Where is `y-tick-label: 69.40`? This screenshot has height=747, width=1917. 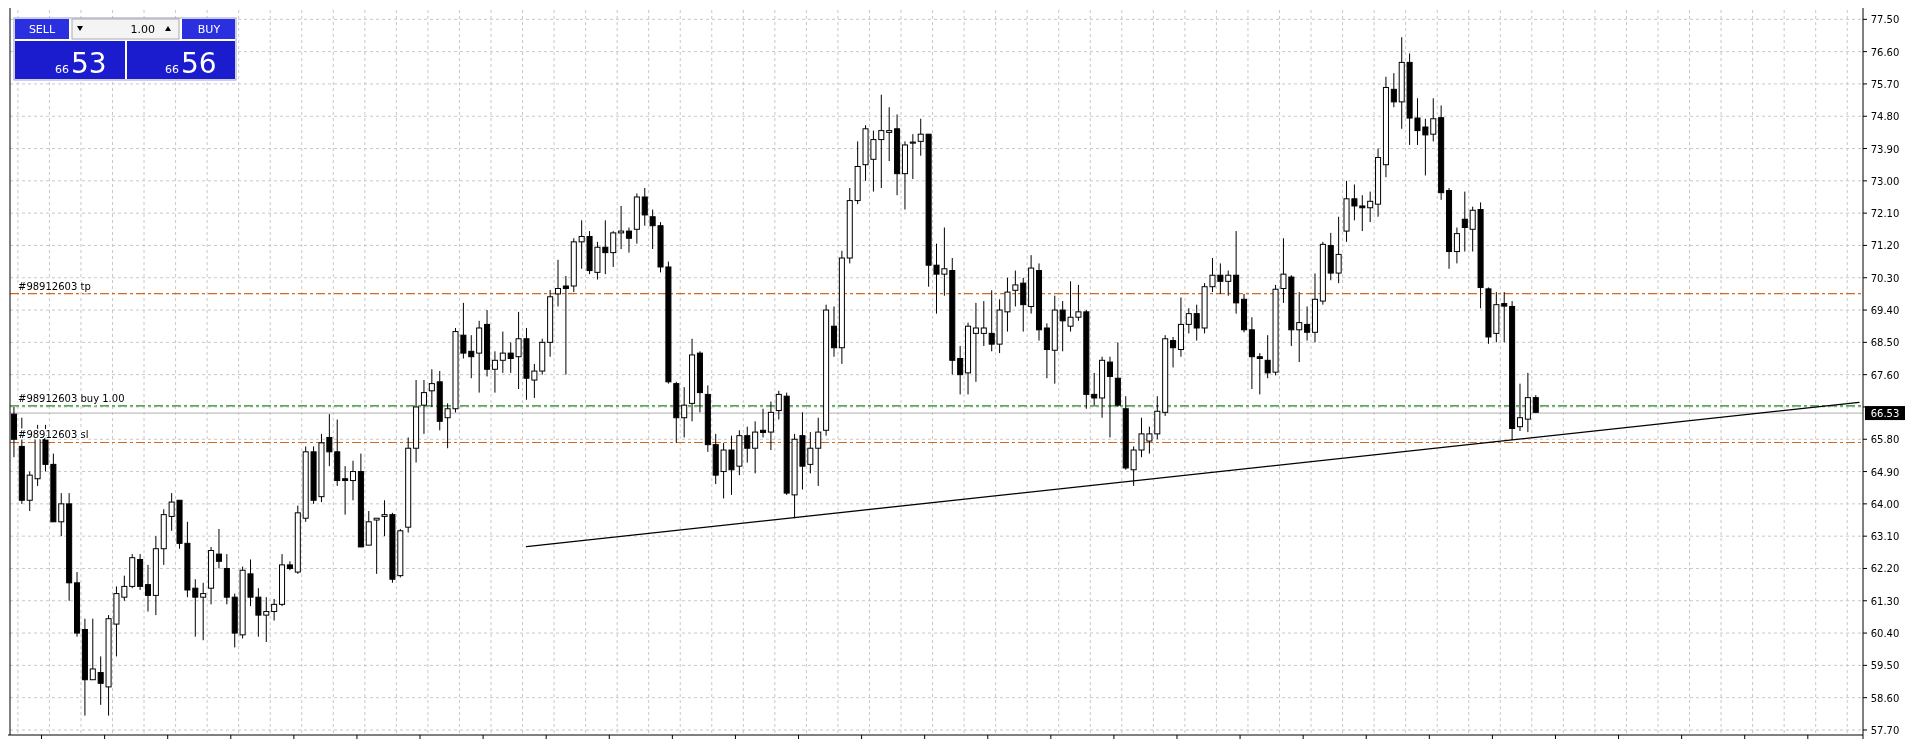 y-tick-label: 69.40 is located at coordinates (1885, 311).